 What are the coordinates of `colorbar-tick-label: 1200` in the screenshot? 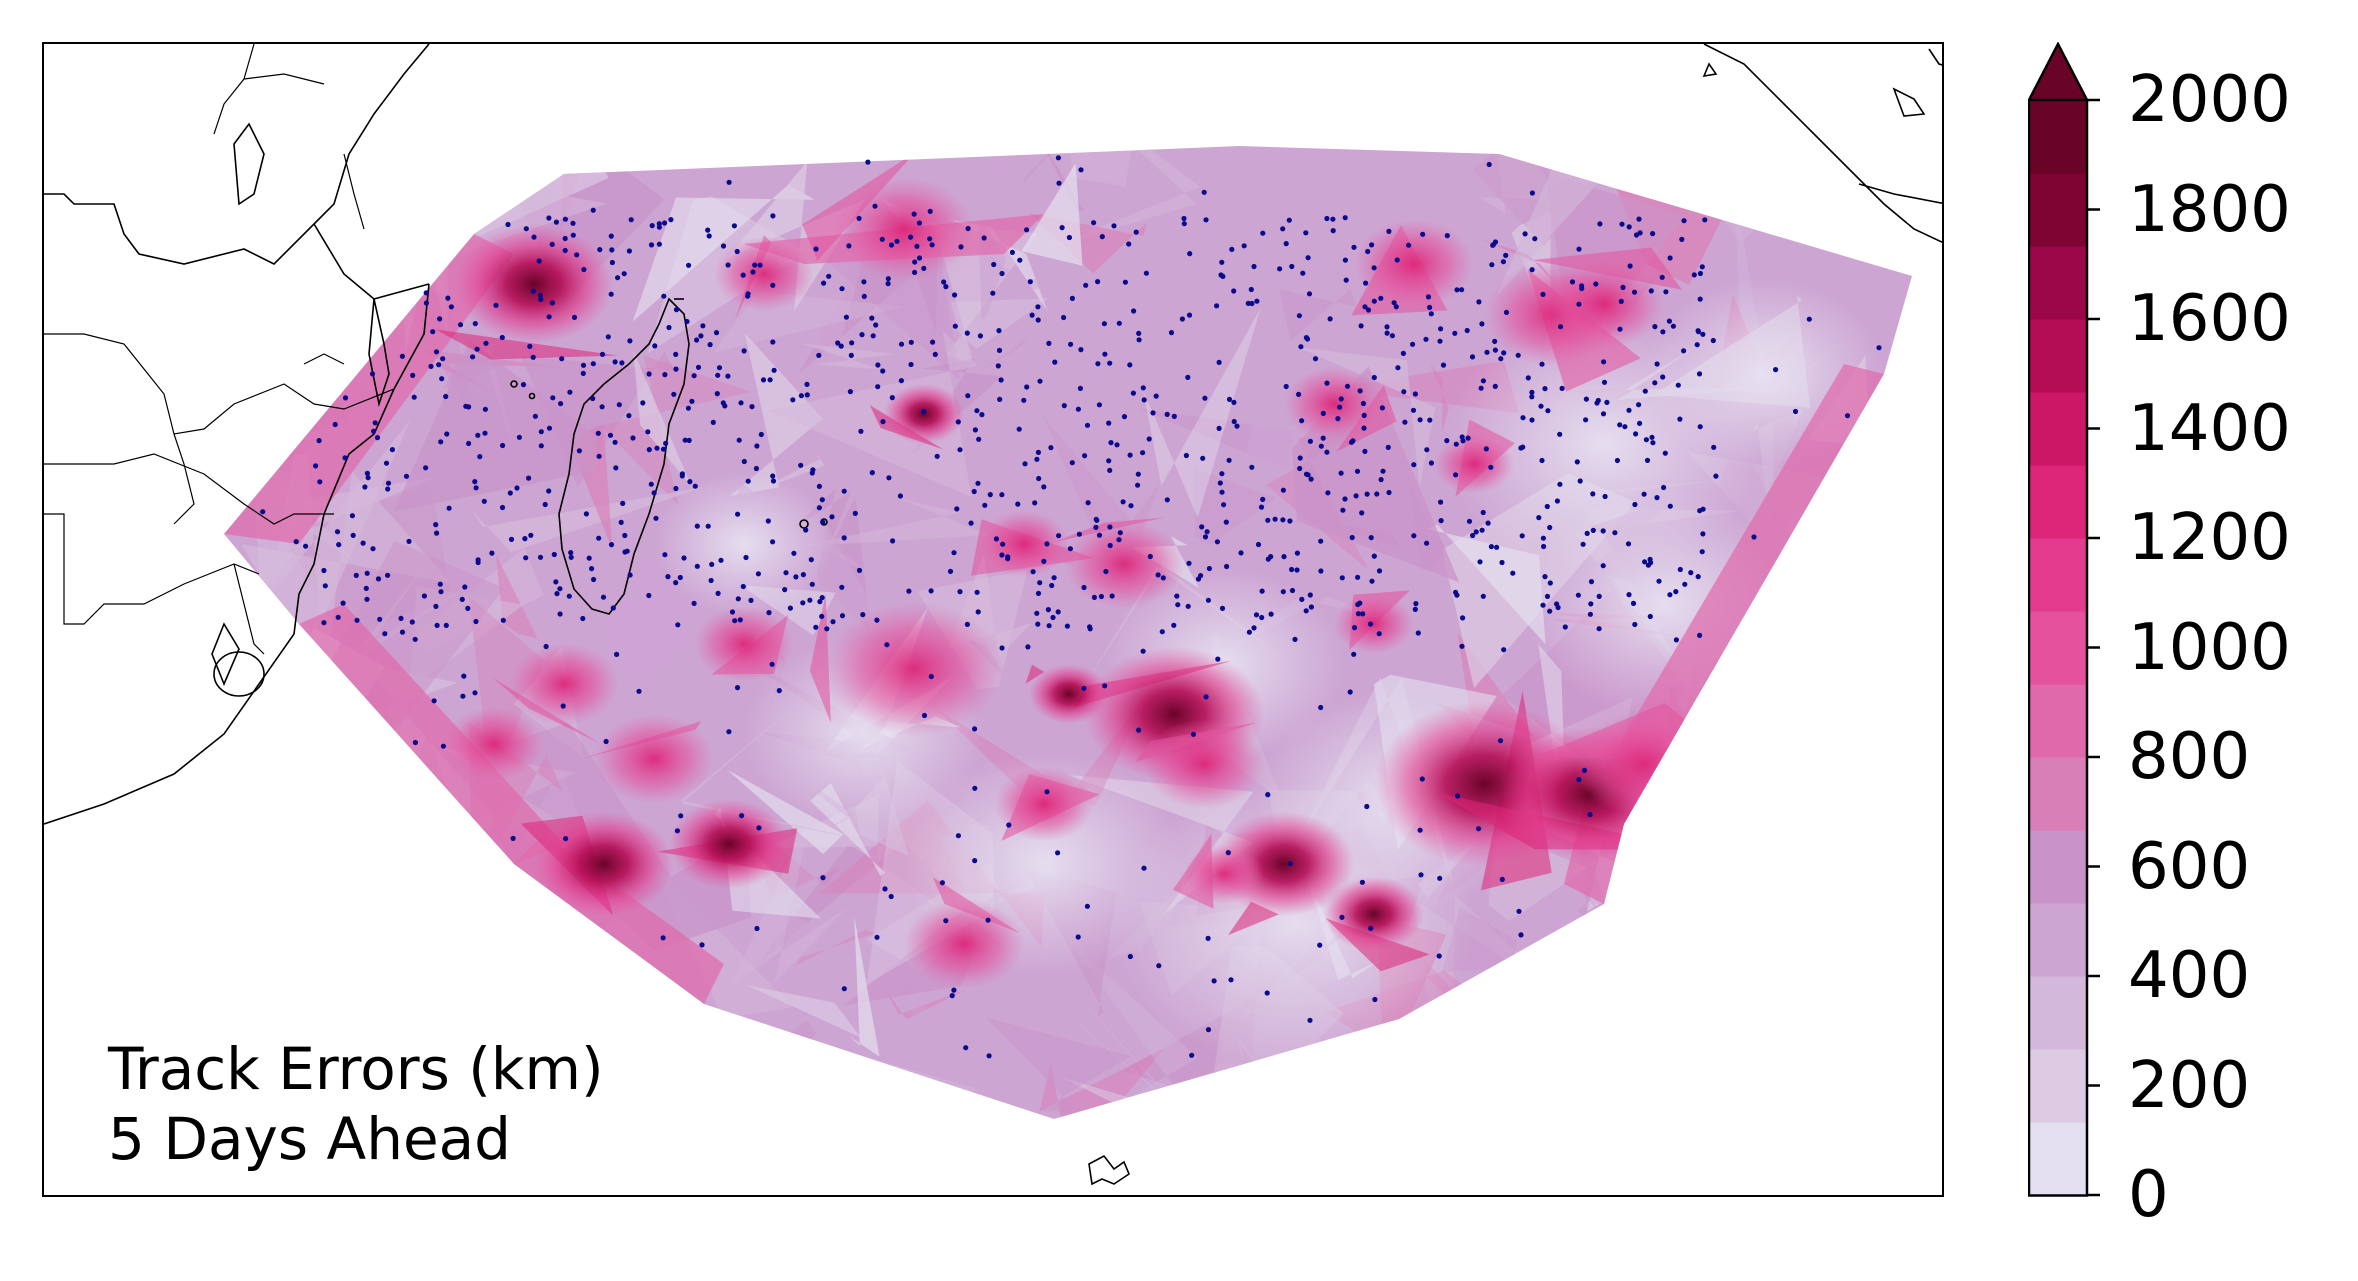 It's located at (2209, 538).